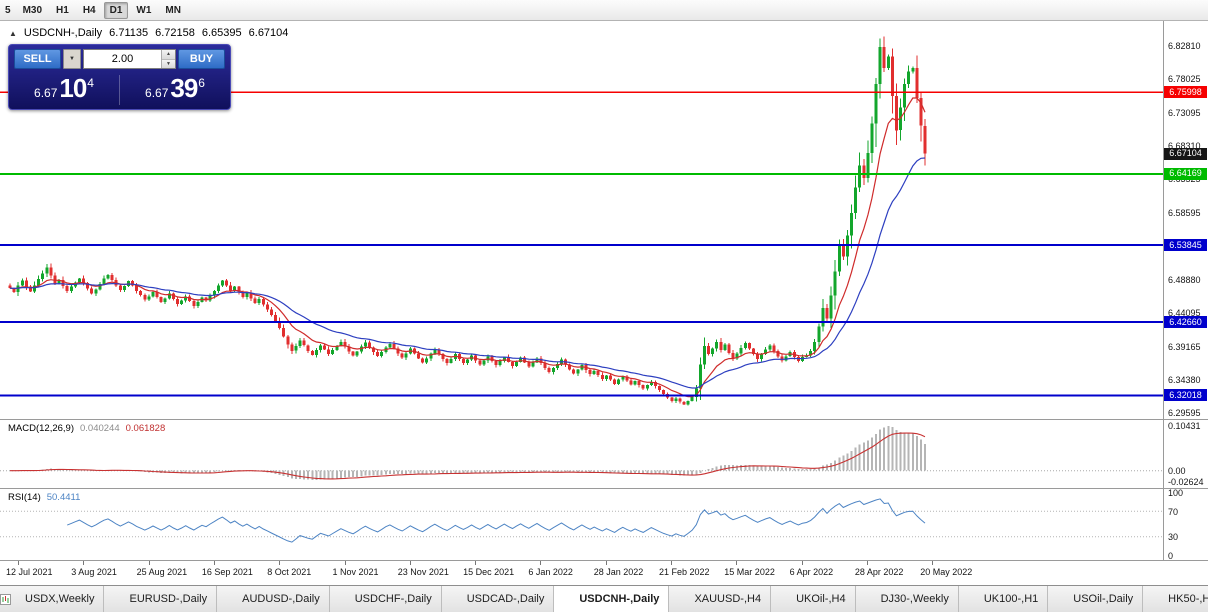 The image size is (1208, 612). What do you see at coordinates (1184, 346) in the screenshot?
I see `price-tick: 6.39165` at bounding box center [1184, 346].